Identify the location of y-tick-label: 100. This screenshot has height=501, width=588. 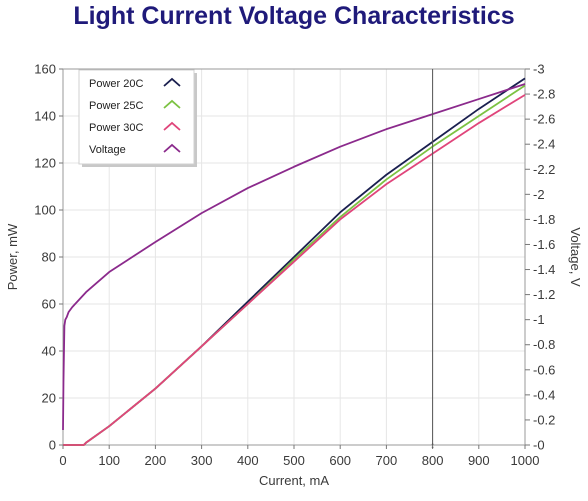
(45, 210).